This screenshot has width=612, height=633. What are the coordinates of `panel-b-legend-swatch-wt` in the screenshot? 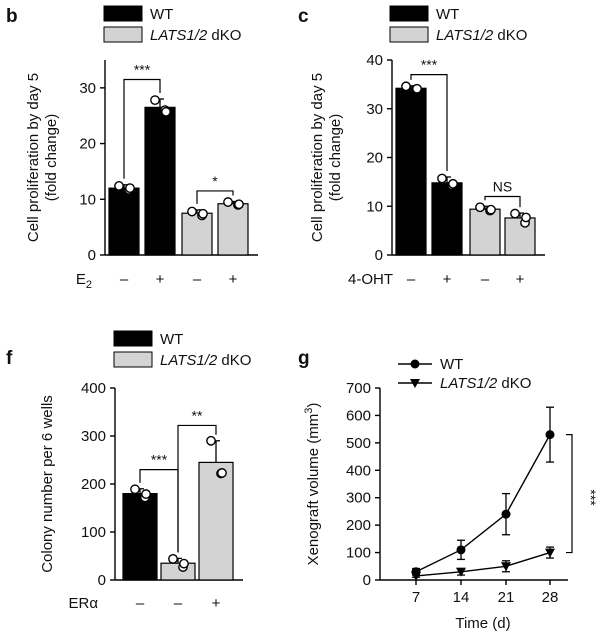 It's located at (123, 13).